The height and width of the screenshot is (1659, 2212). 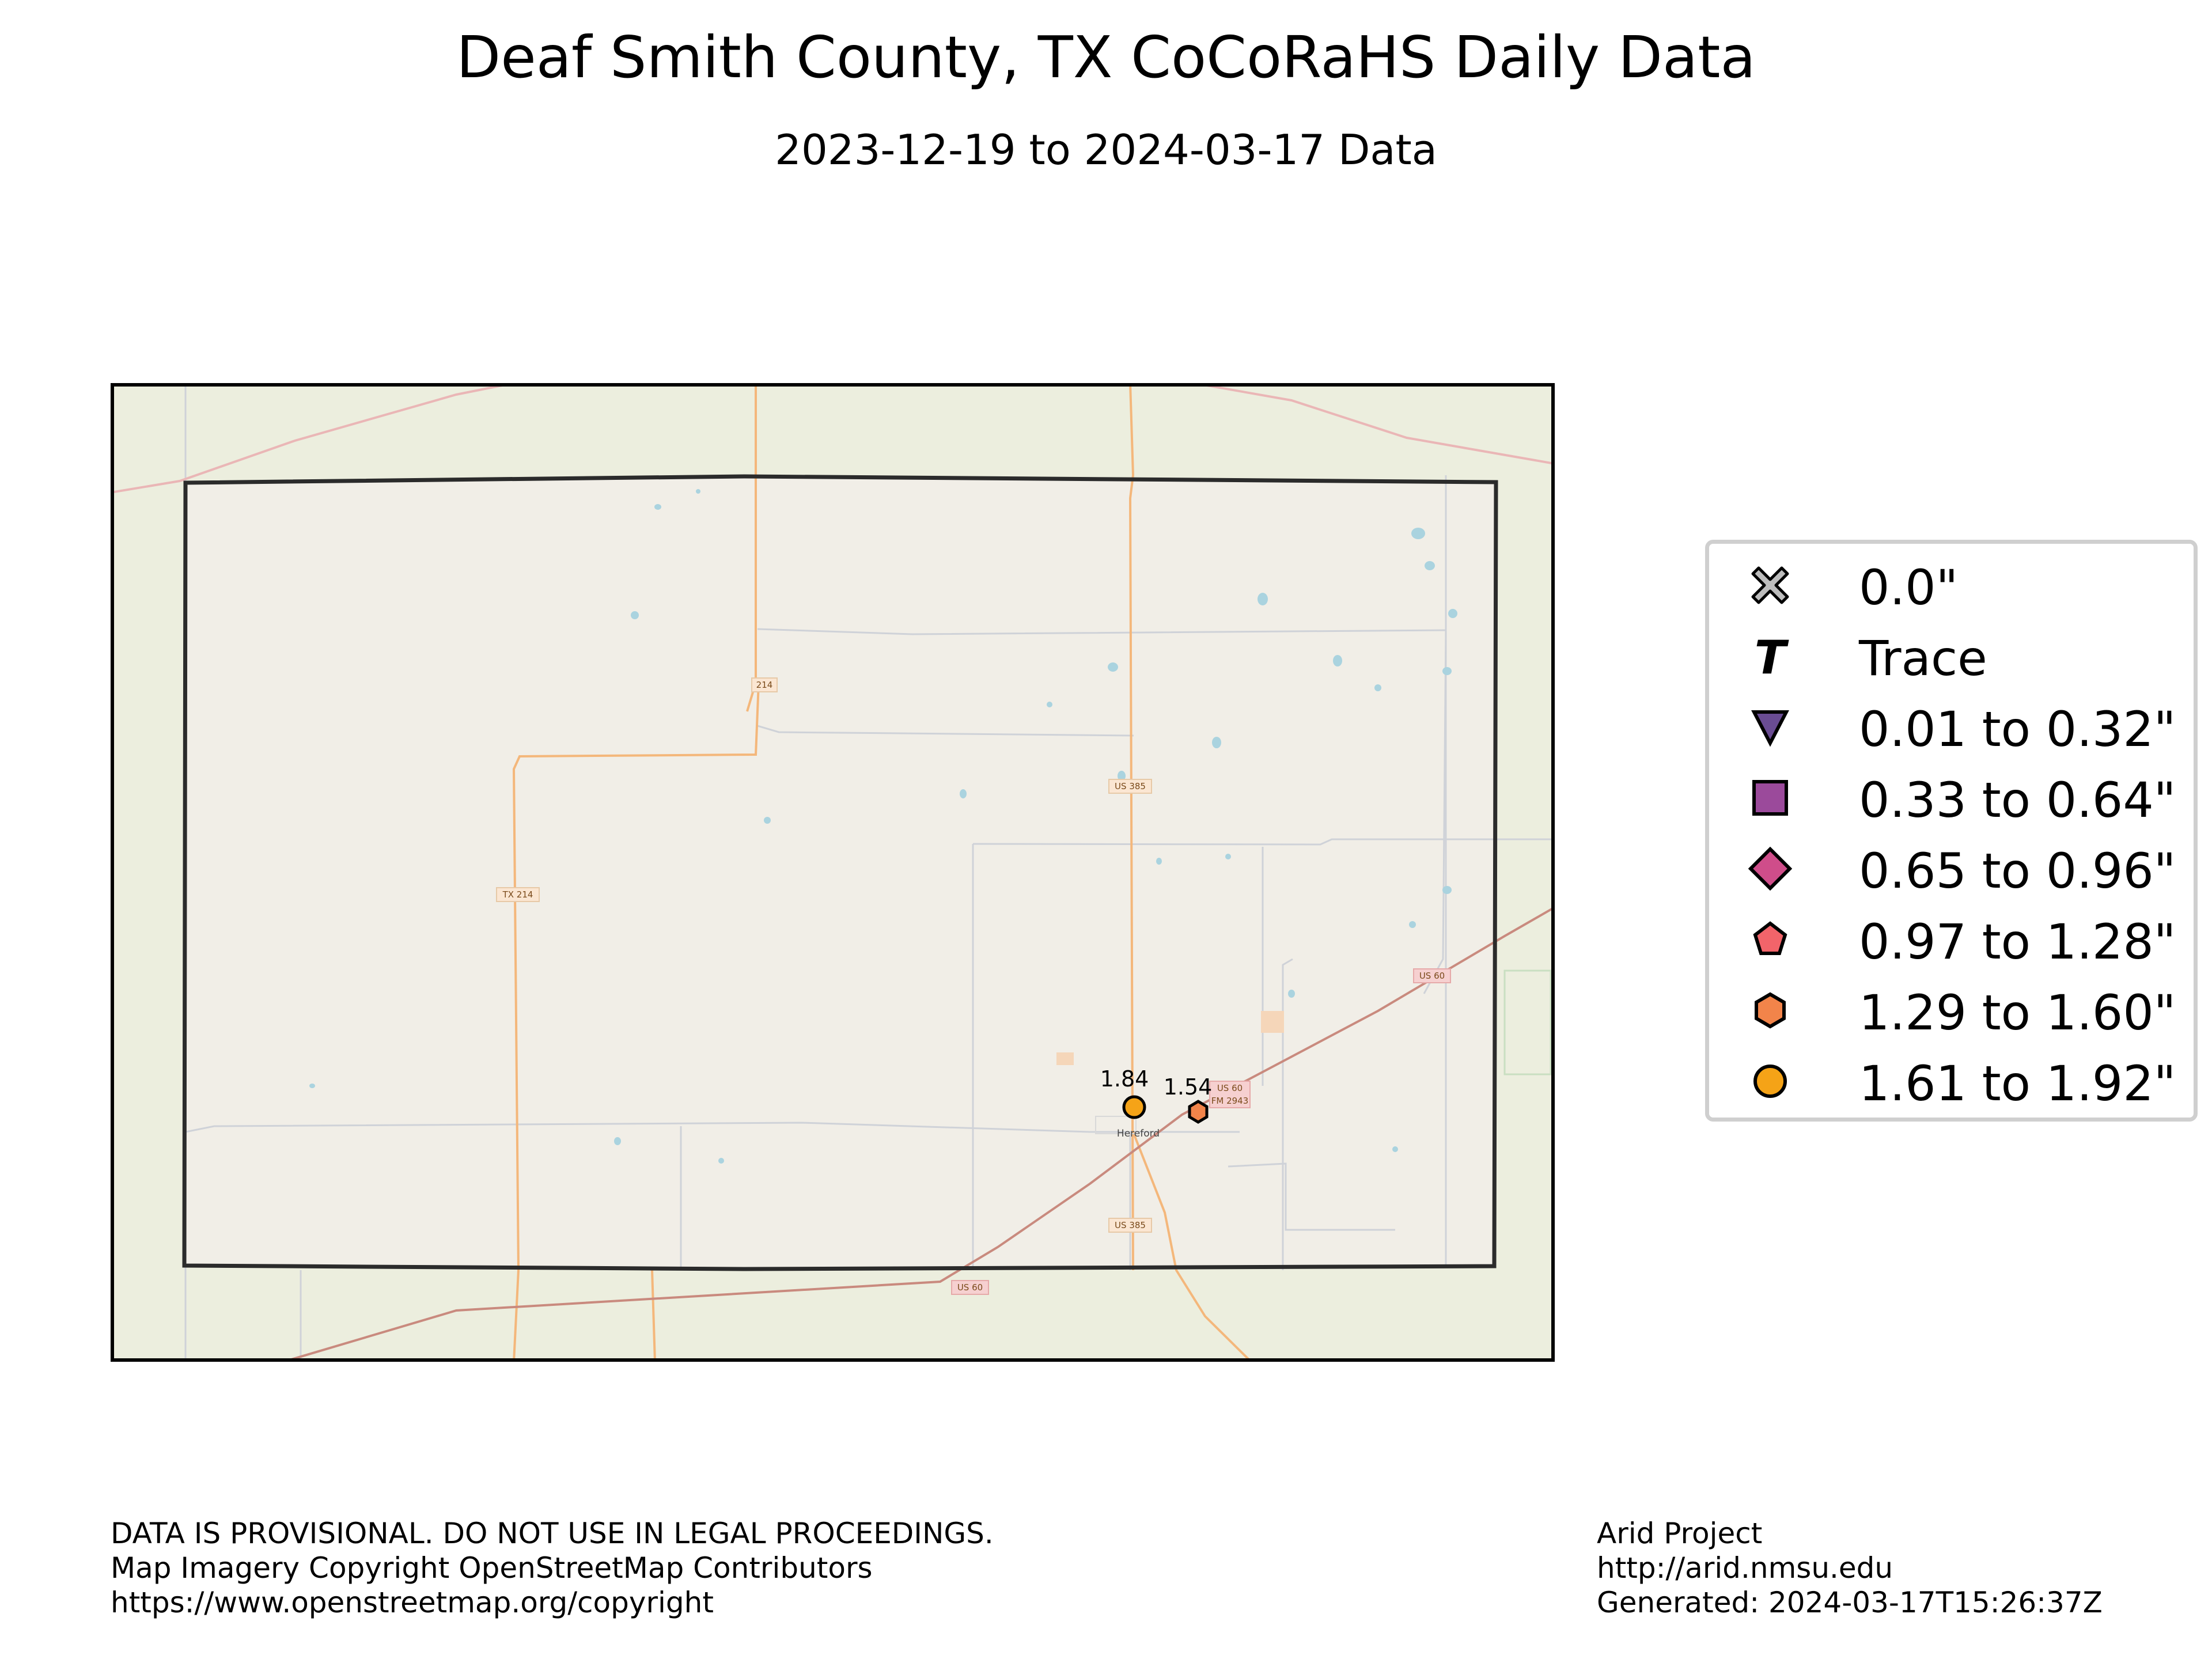 I want to click on road-label-tx214: TX 214, so click(x=517, y=894).